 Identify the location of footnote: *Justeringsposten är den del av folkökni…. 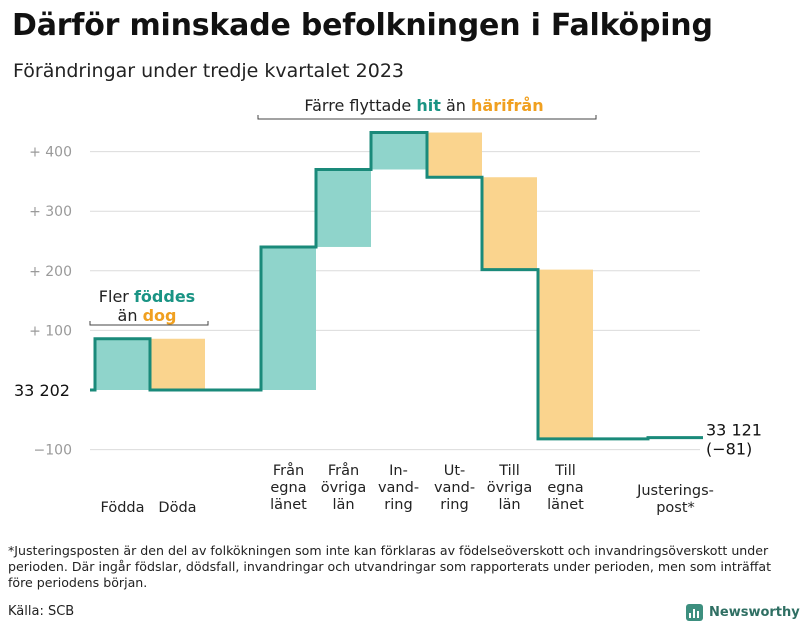
(390, 566).